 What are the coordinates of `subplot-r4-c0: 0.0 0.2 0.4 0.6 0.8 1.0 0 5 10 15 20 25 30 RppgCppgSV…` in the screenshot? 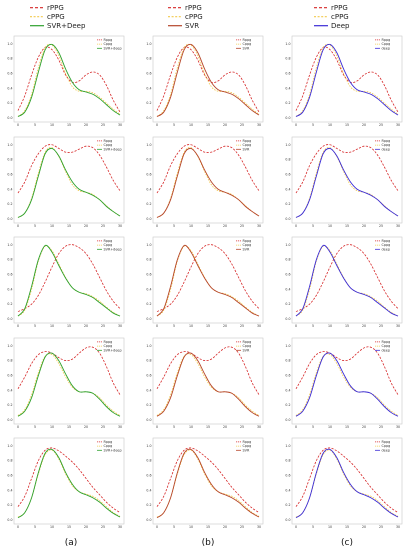 It's located at (66, 483).